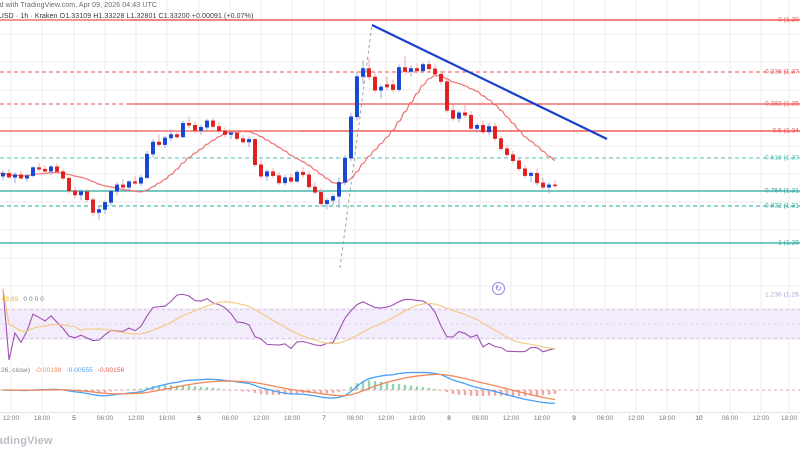 The width and height of the screenshot is (800, 450). Describe the element at coordinates (785, 131) in the screenshot. I see `fib-level-label-3: 0.5 (1.34` at that location.